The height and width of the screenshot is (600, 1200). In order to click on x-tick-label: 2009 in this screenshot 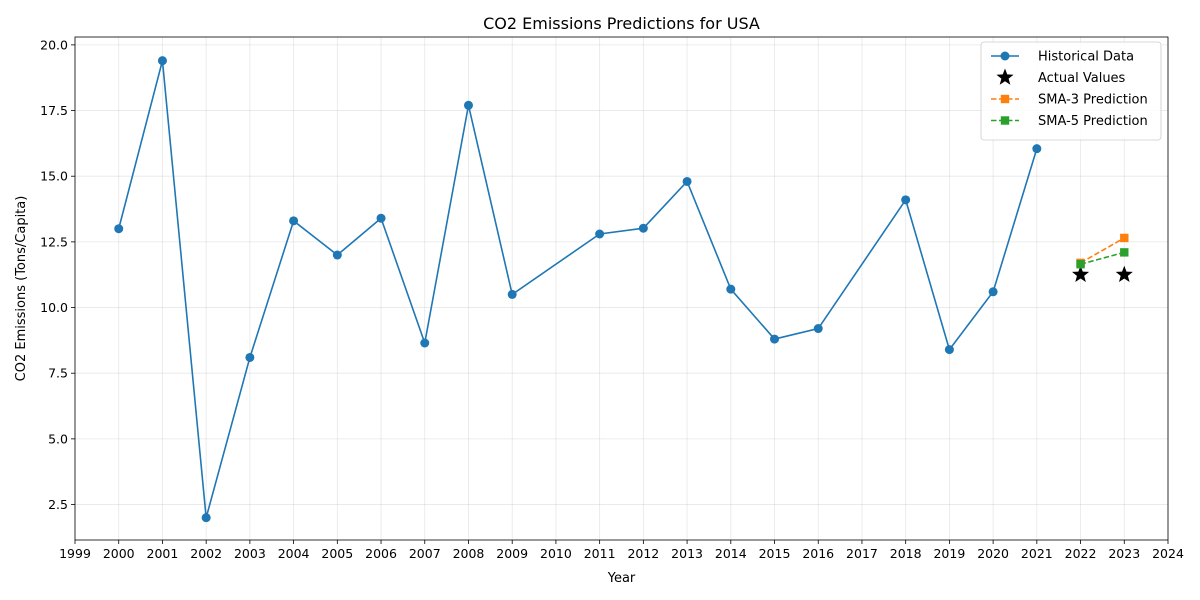, I will do `click(512, 553)`.